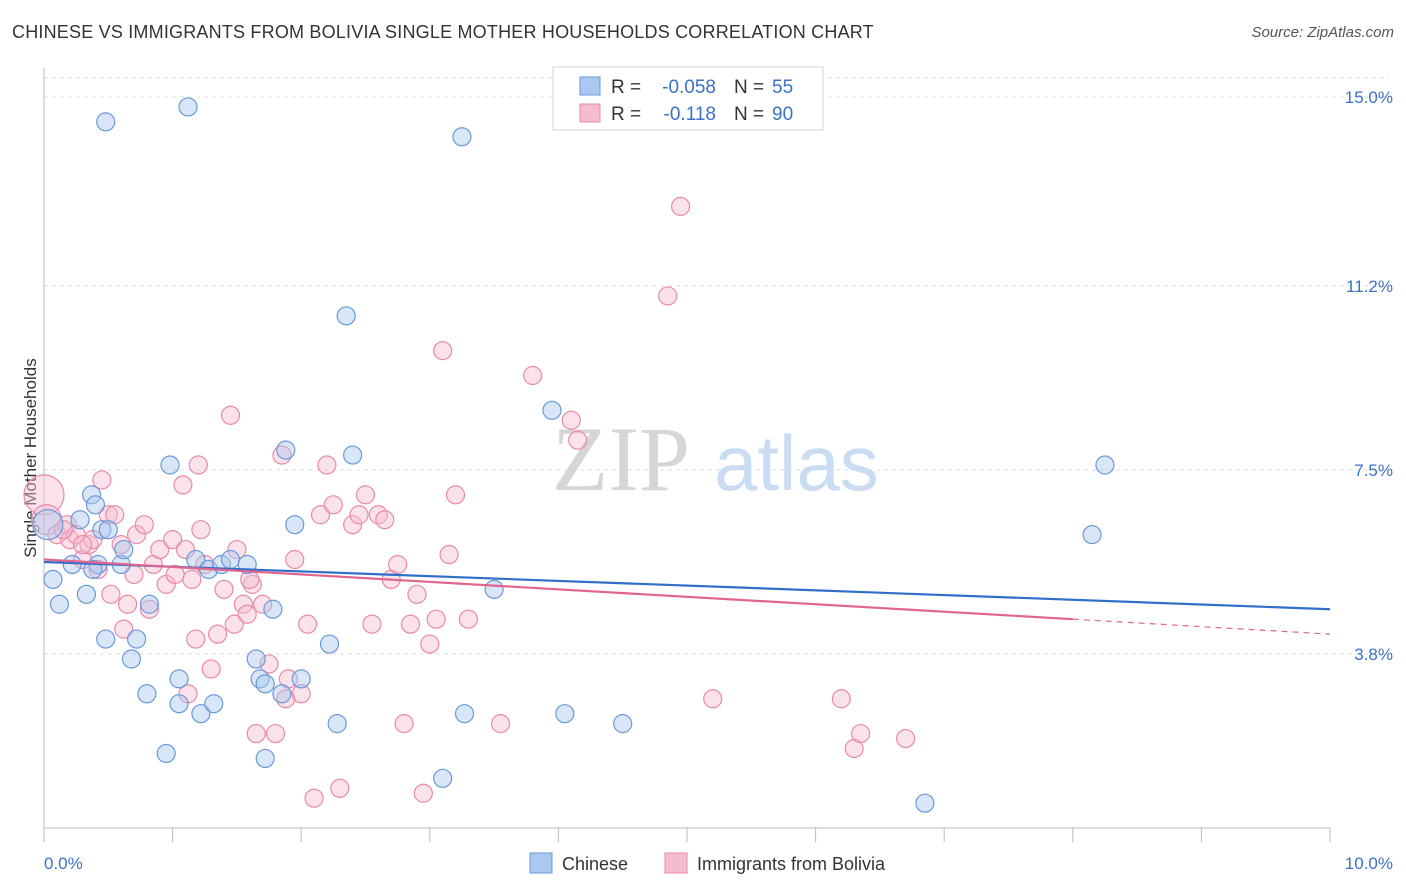 The height and width of the screenshot is (892, 1406). What do you see at coordinates (690, 114) in the screenshot?
I see `legend-r-value-2: -0.118` at bounding box center [690, 114].